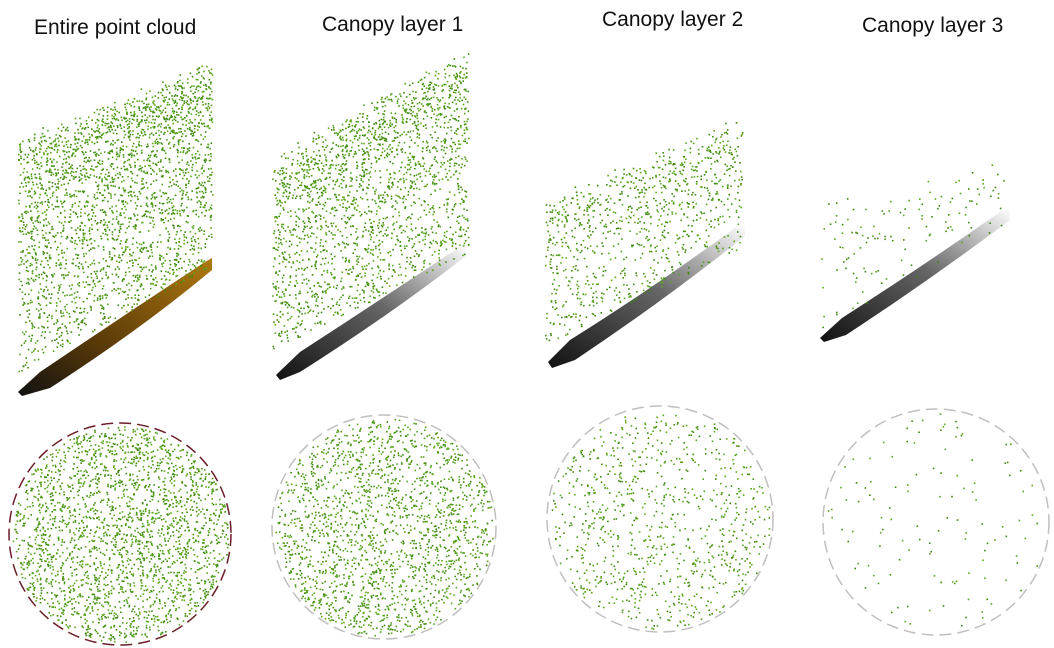  What do you see at coordinates (936, 522) in the screenshot?
I see `top-view-circle-layer3` at bounding box center [936, 522].